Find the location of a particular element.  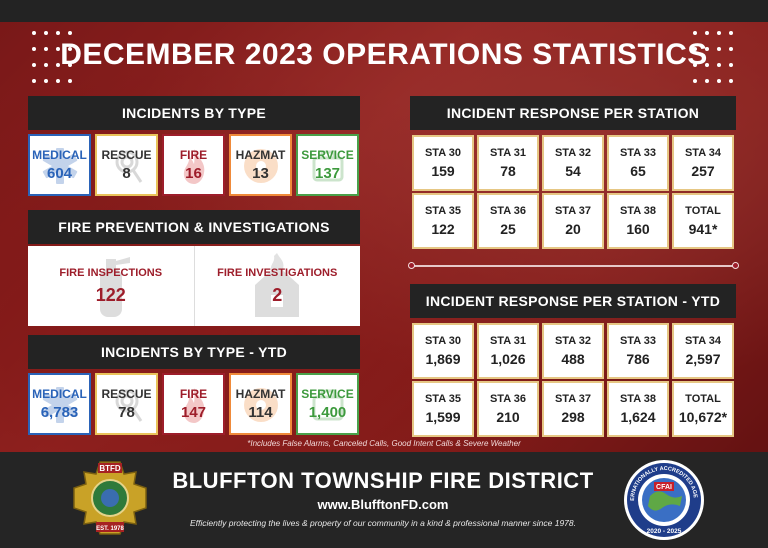

type-card-service: SERVICE 137 is located at coordinates (327, 165).